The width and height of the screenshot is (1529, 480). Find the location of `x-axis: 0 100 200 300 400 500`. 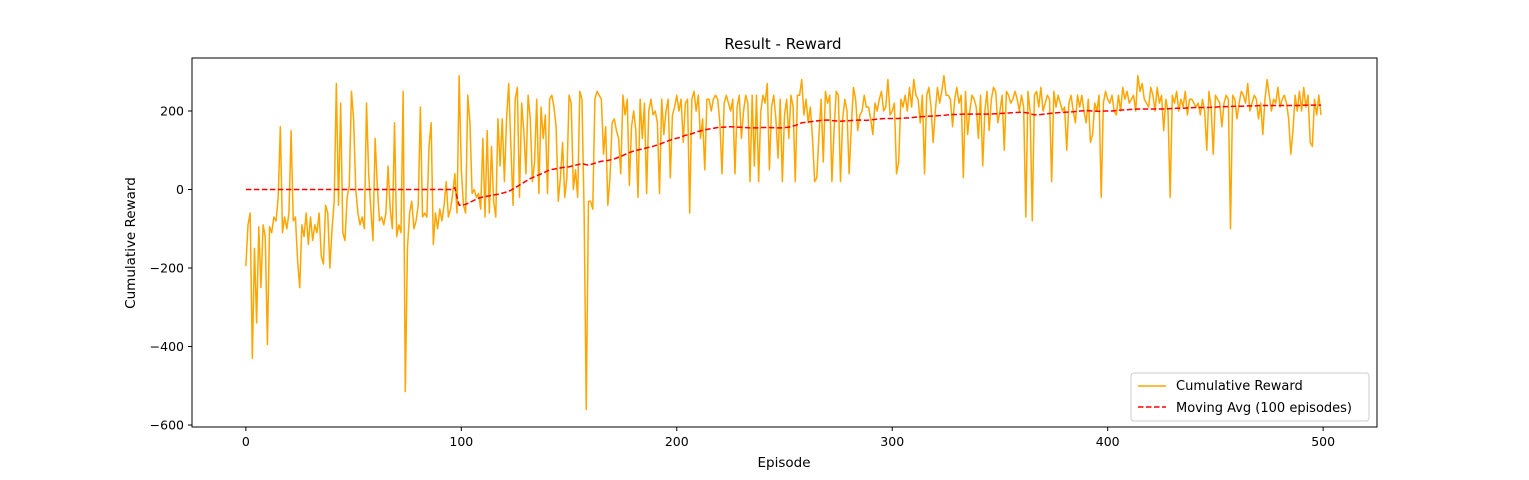

x-axis: 0 100 200 300 400 500 is located at coordinates (788, 438).